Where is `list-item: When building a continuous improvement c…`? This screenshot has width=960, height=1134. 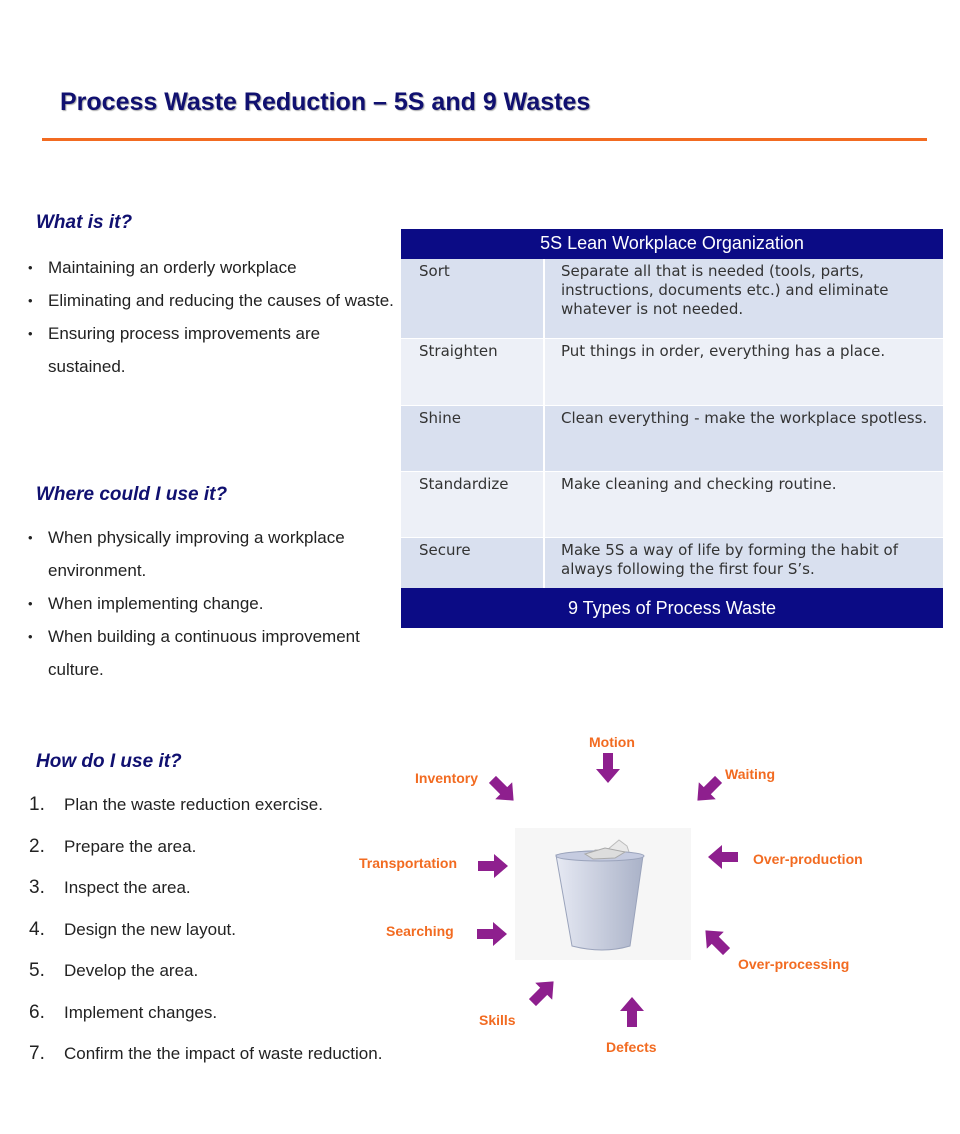
list-item: When building a continuous improvement c… is located at coordinates (213, 653).